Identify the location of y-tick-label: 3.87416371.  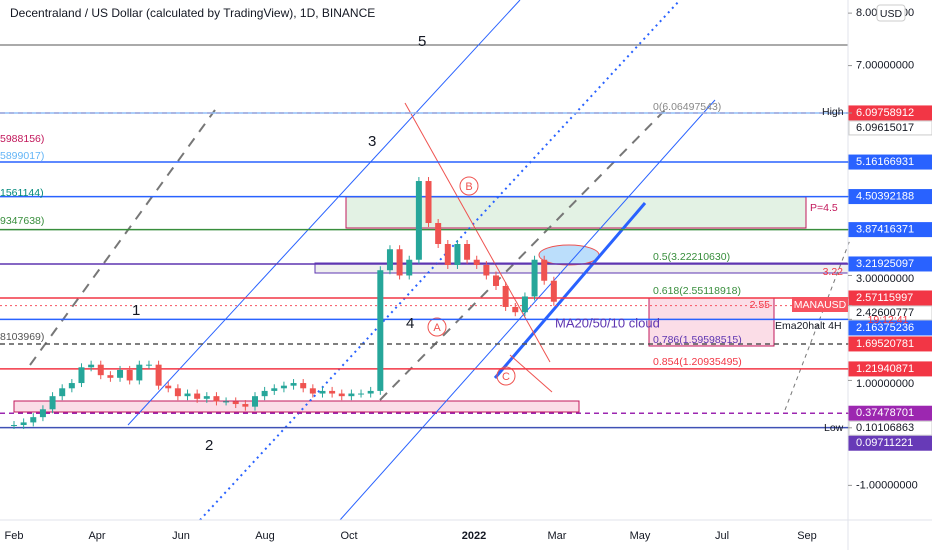
(885, 230).